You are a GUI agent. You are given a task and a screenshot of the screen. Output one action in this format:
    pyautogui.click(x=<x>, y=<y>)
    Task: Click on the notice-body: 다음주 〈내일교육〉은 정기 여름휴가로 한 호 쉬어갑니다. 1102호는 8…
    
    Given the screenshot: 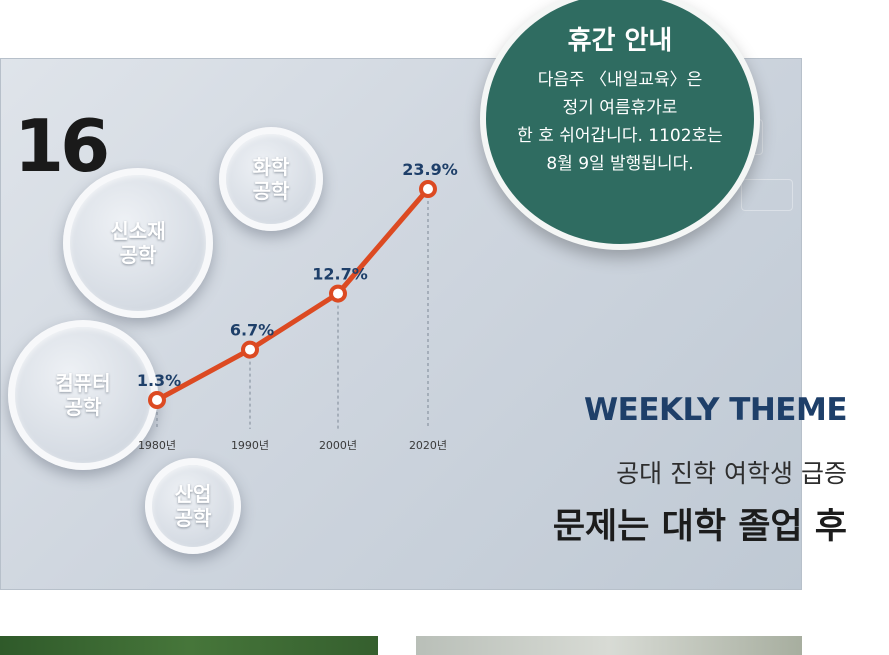 What is the action you would take?
    pyautogui.click(x=620, y=122)
    